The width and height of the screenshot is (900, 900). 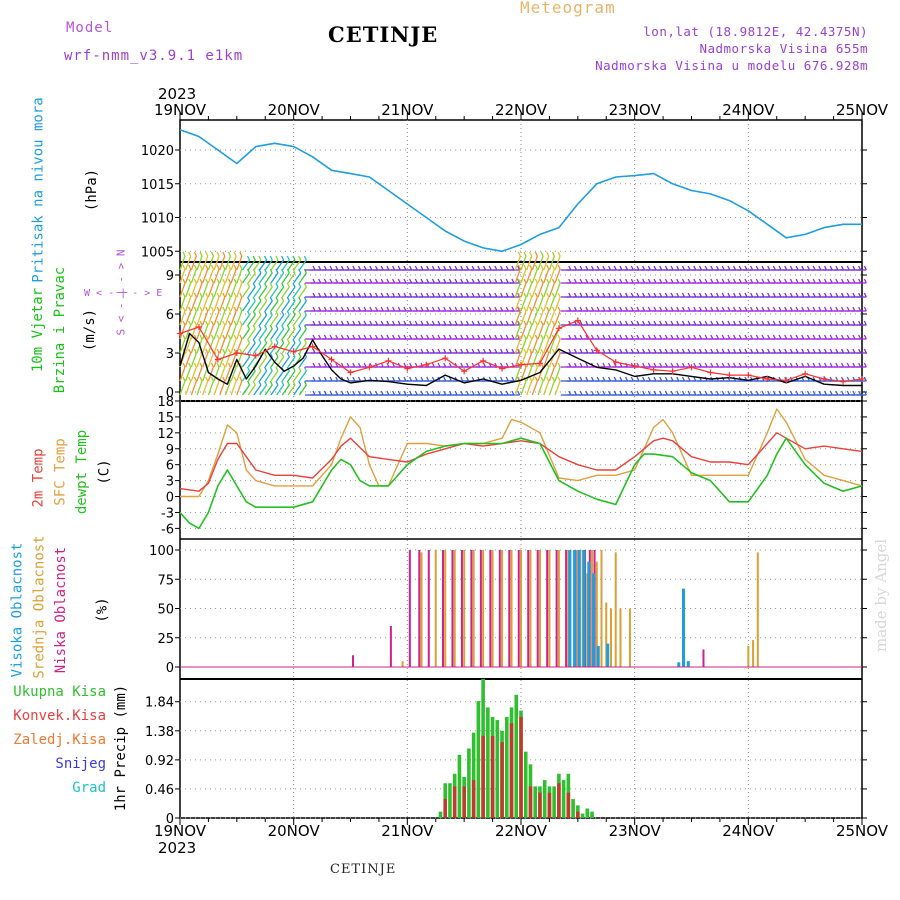 What do you see at coordinates (165, 610) in the screenshot?
I see `y-tick-label: 50` at bounding box center [165, 610].